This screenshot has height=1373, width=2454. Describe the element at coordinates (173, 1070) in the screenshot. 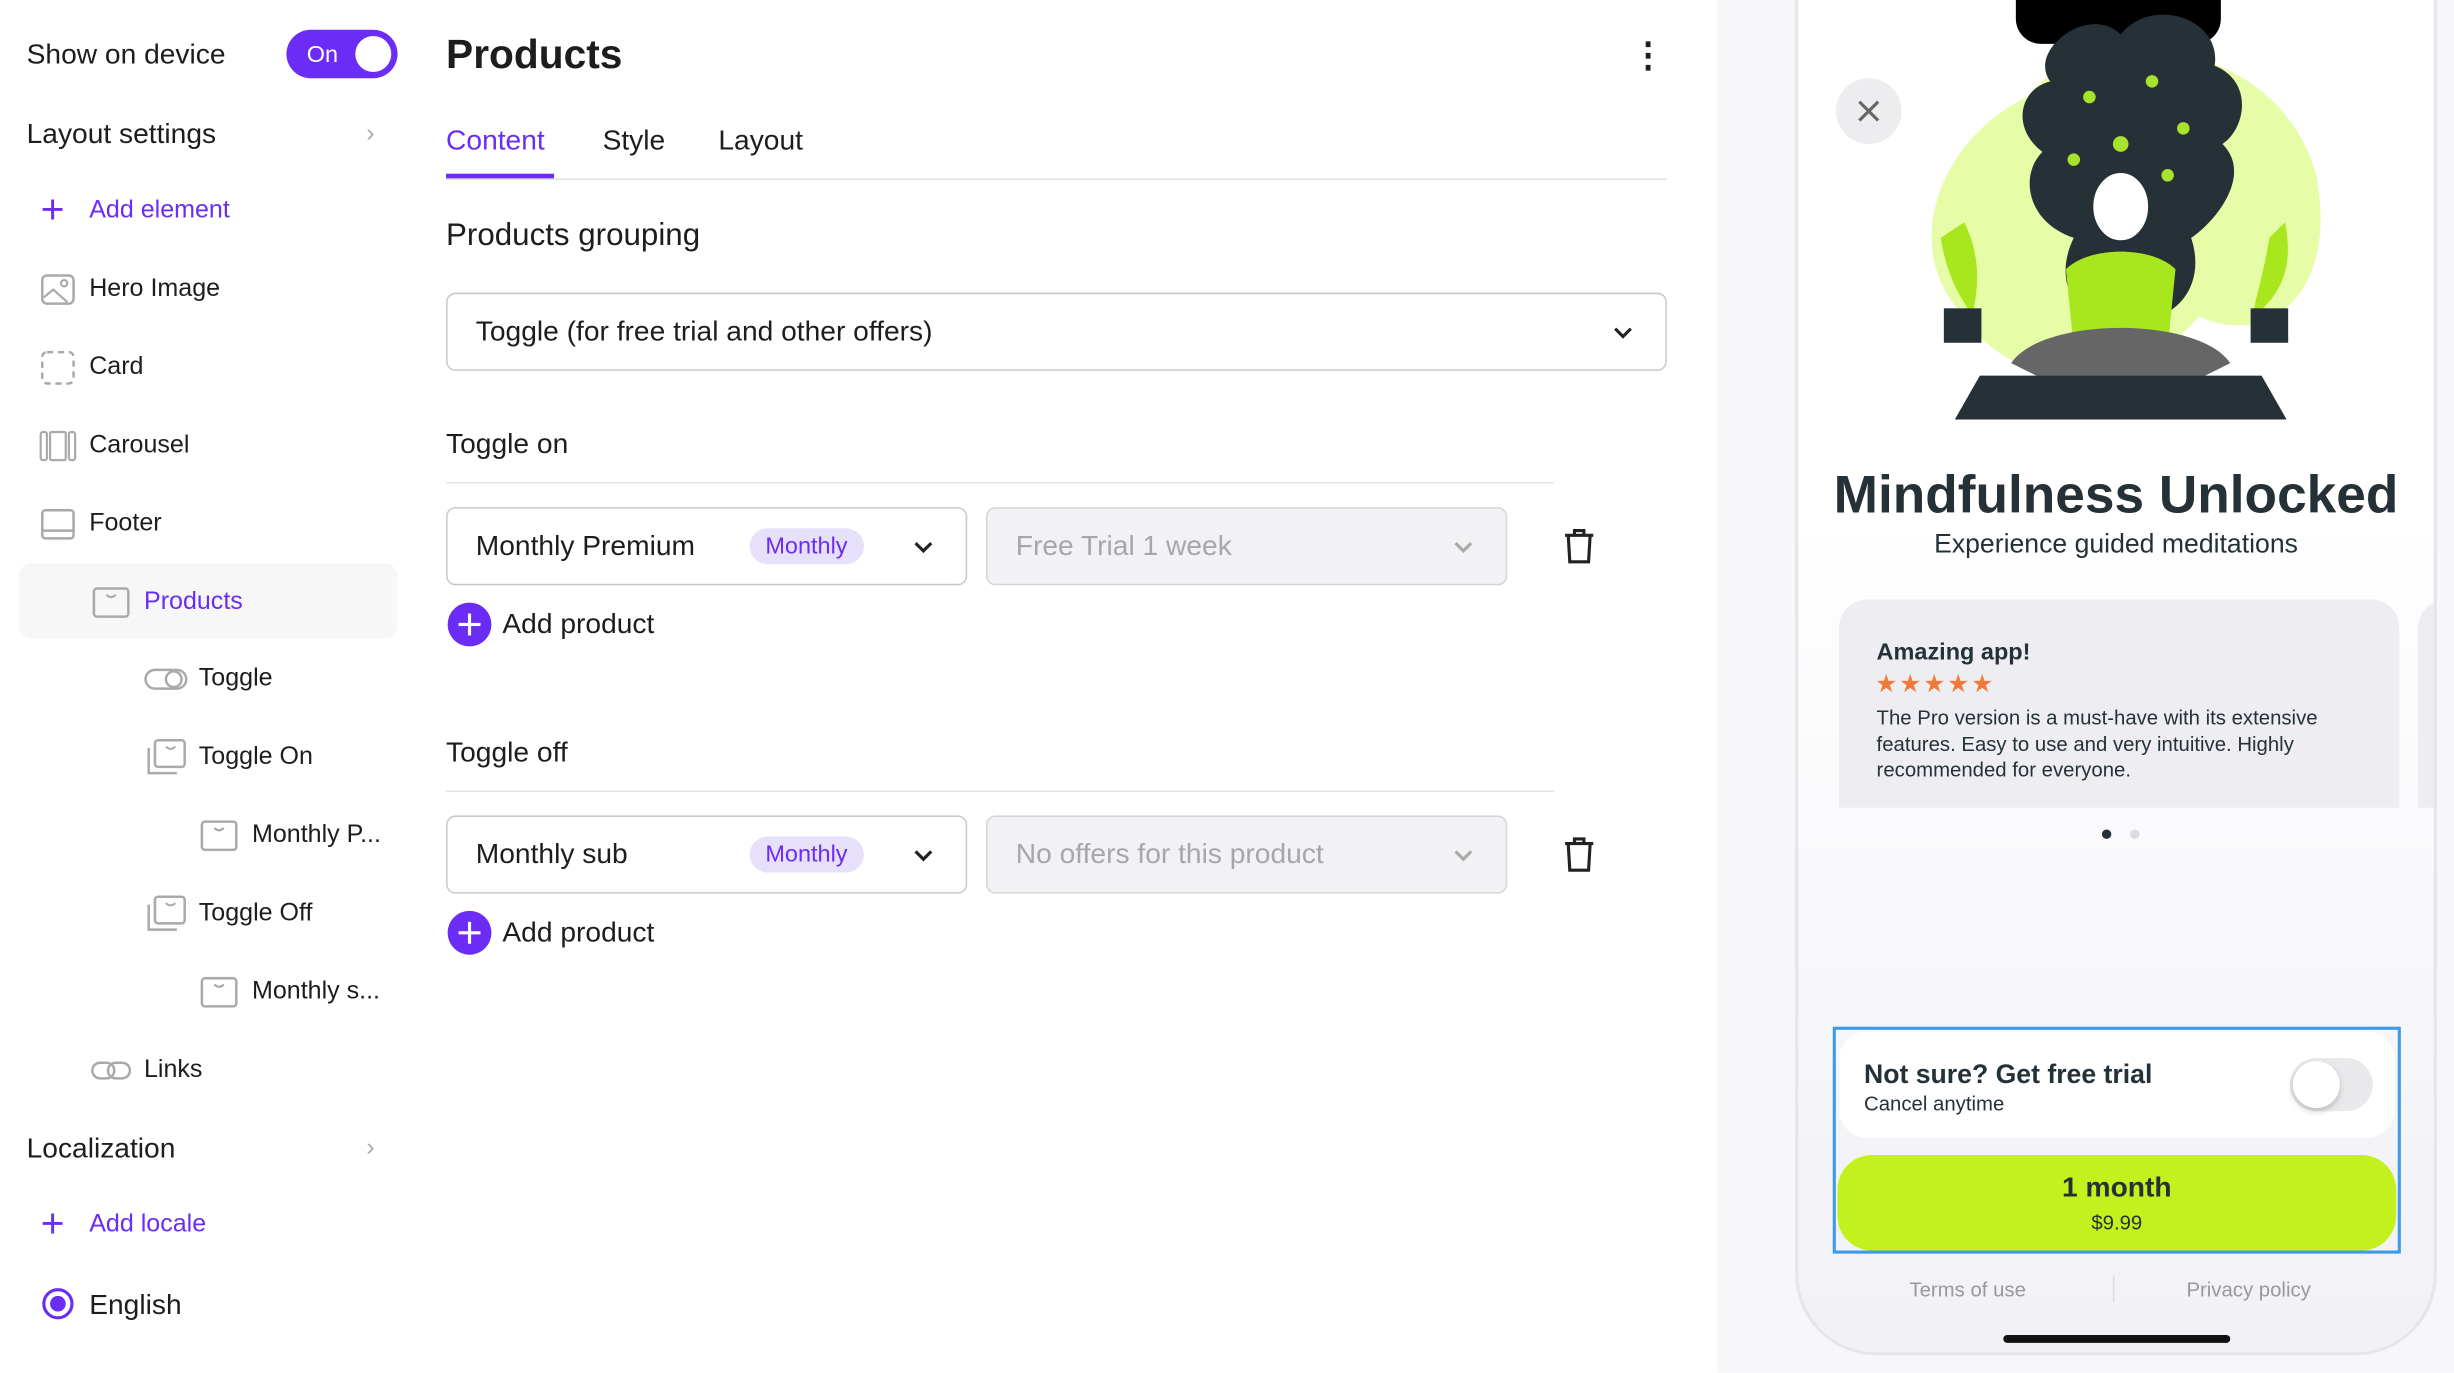

I see `sidebar-item-links: Links` at that location.